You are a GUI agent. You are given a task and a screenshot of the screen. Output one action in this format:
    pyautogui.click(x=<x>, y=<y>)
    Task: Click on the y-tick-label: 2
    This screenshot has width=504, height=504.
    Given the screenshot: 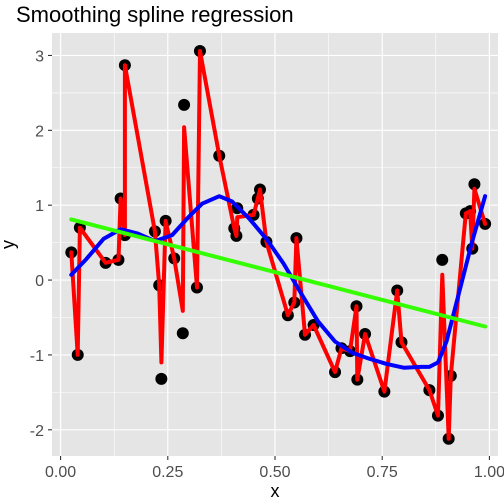 What is the action you would take?
    pyautogui.click(x=39, y=131)
    